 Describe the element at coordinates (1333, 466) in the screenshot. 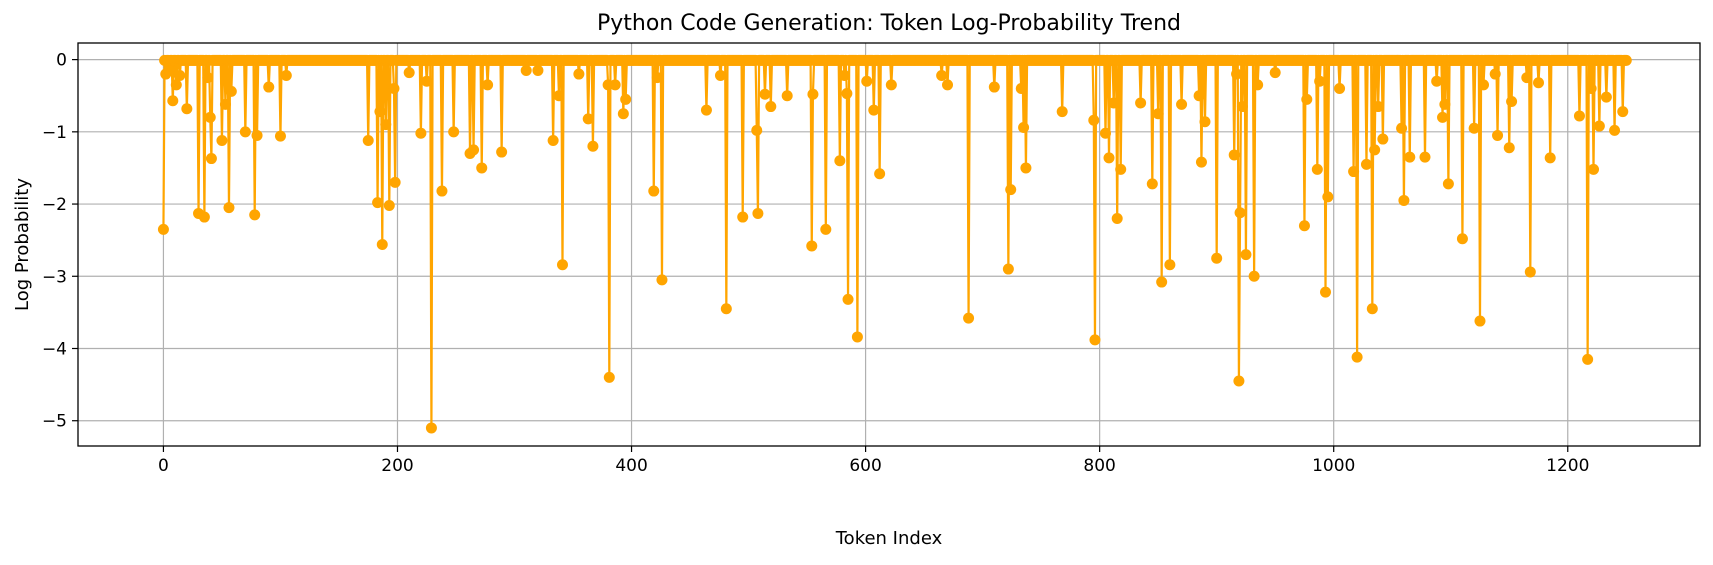

I see `x-tick-label: 1000` at that location.